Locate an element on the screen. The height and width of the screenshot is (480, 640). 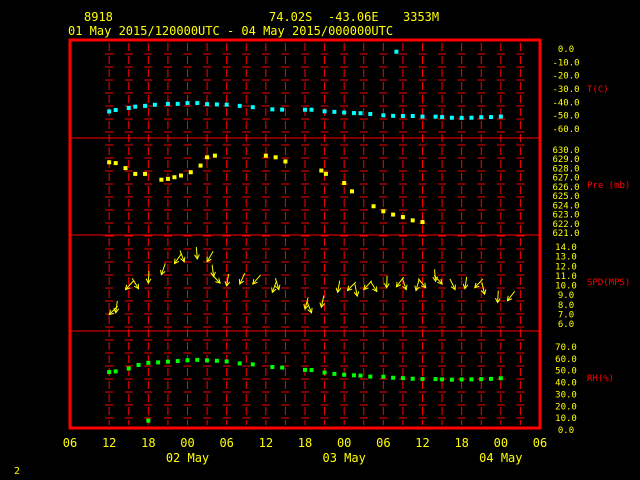
y-tick-label: 627.0 is located at coordinates (565, 179).